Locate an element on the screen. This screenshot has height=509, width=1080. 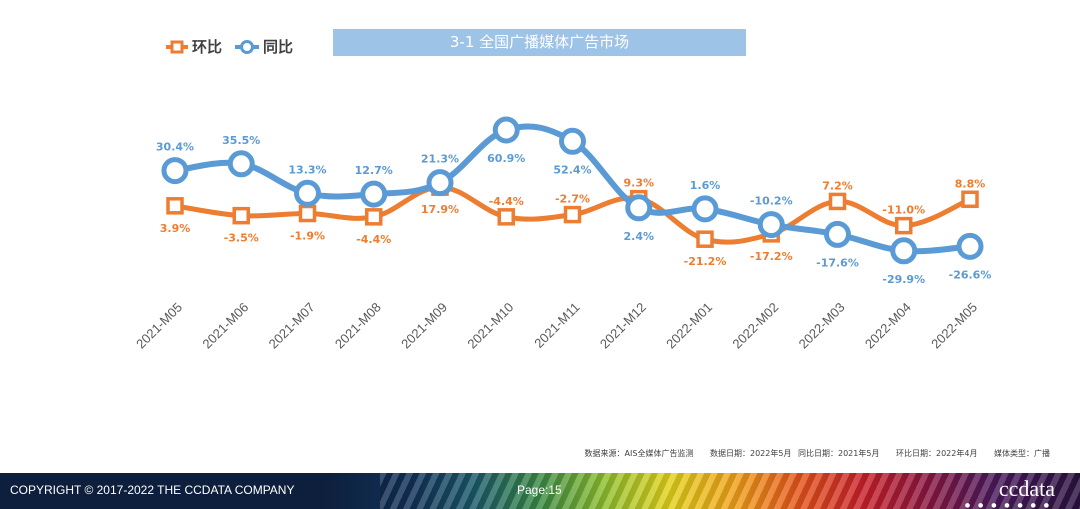
data-label-mom-7: 9.3% is located at coordinates (638, 183).